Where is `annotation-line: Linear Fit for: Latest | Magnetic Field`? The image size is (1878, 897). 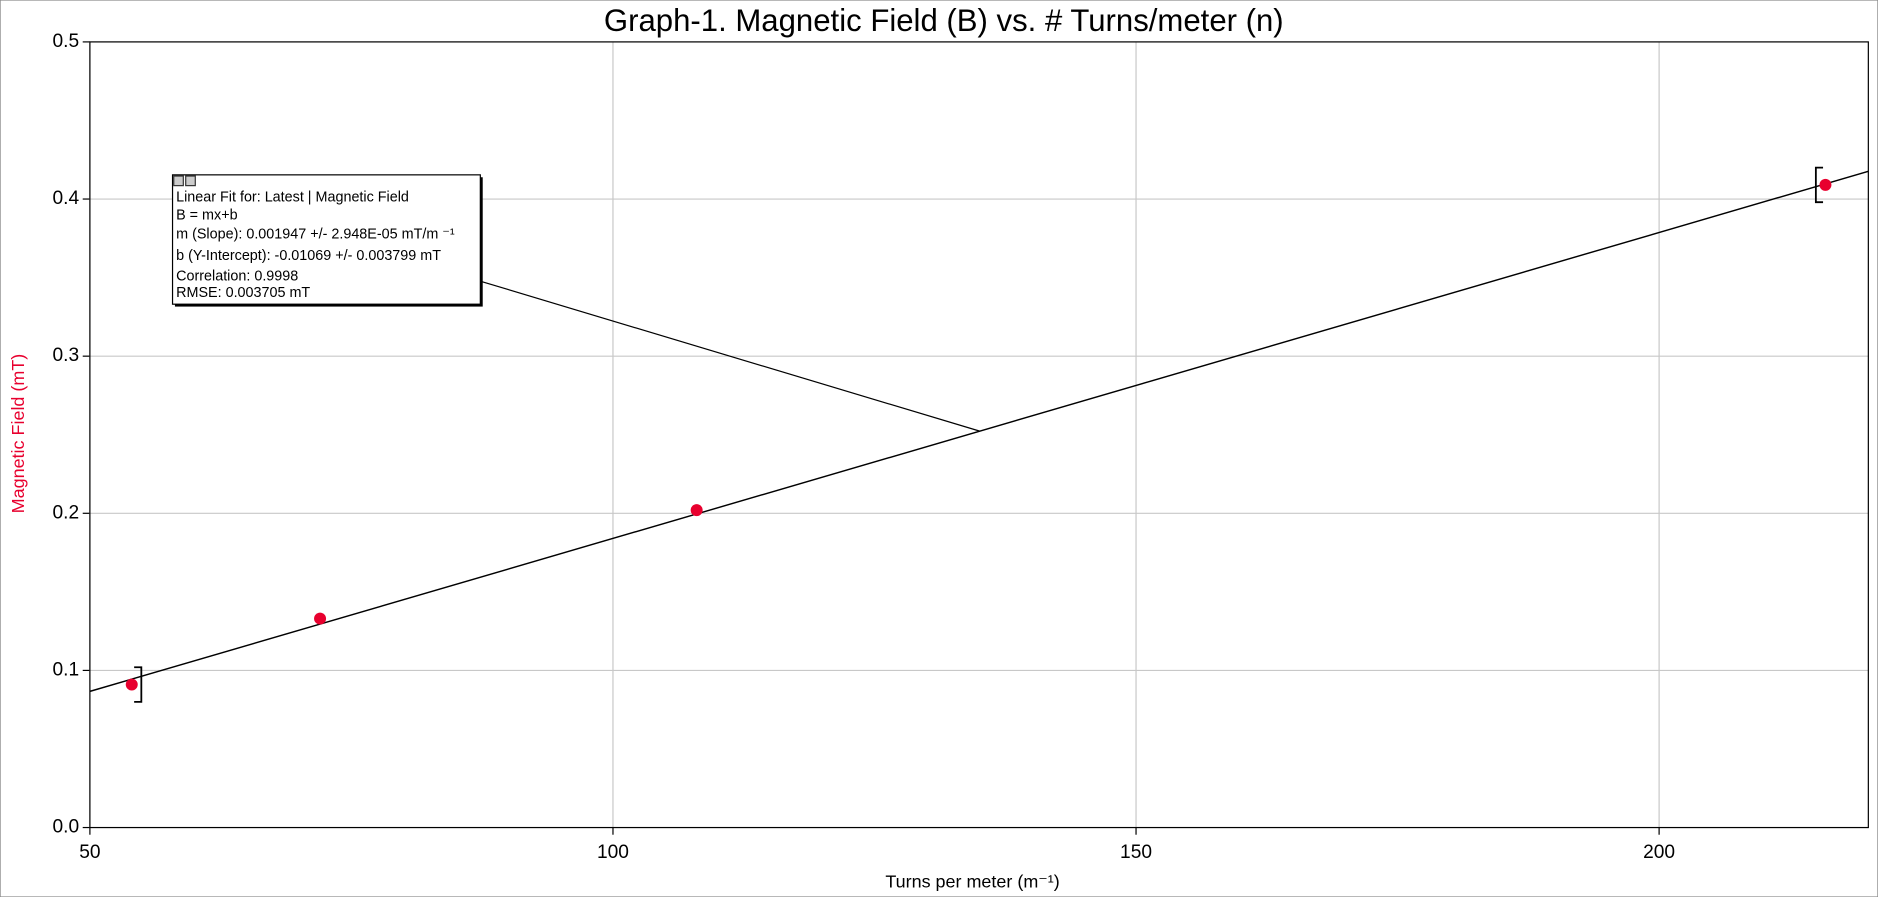 annotation-line: Linear Fit for: Latest | Magnetic Field is located at coordinates (292, 197).